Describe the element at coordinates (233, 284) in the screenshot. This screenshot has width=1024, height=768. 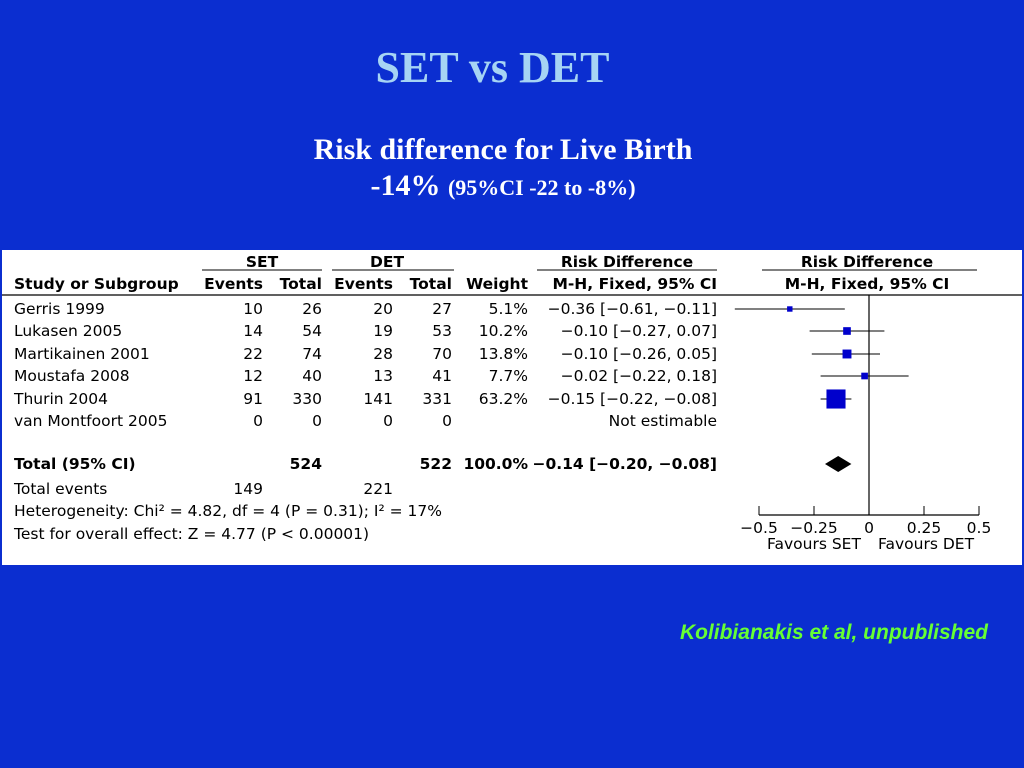
I see `col-set-events: Events` at that location.